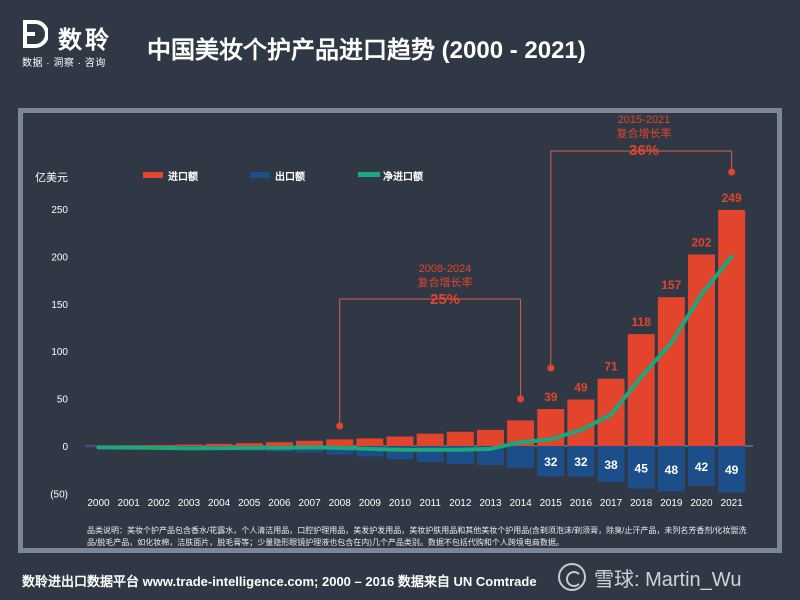  What do you see at coordinates (159, 503) in the screenshot?
I see `x-tick-label: 2002` at bounding box center [159, 503].